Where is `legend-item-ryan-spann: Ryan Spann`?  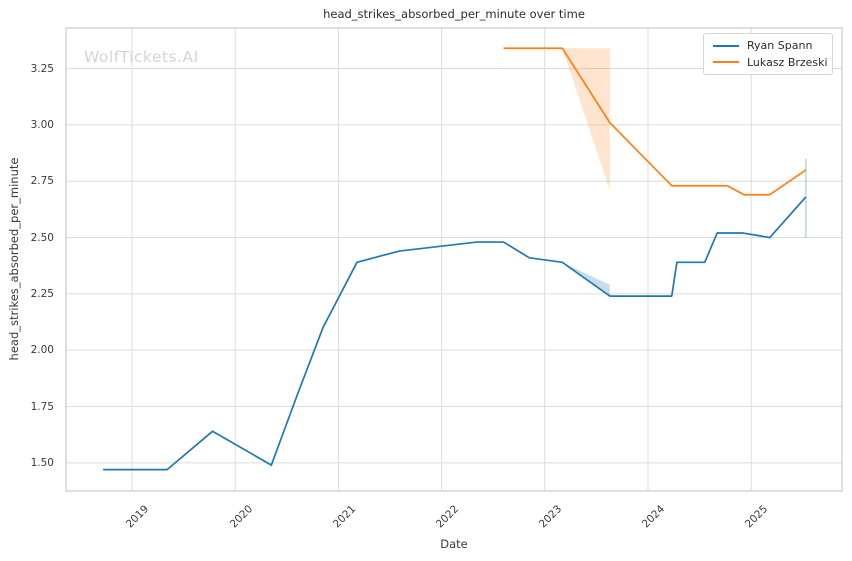
legend-item-ryan-spann: Ryan Spann is located at coordinates (772, 45).